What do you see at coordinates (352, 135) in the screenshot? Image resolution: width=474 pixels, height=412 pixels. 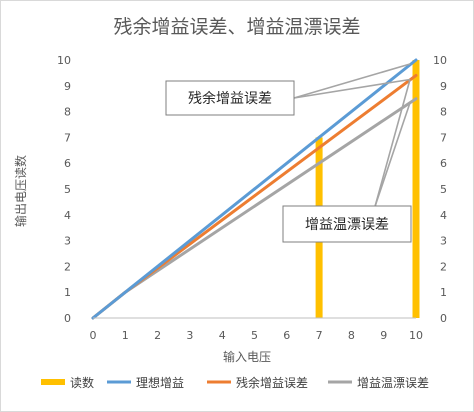 I see `callout-leaders` at bounding box center [352, 135].